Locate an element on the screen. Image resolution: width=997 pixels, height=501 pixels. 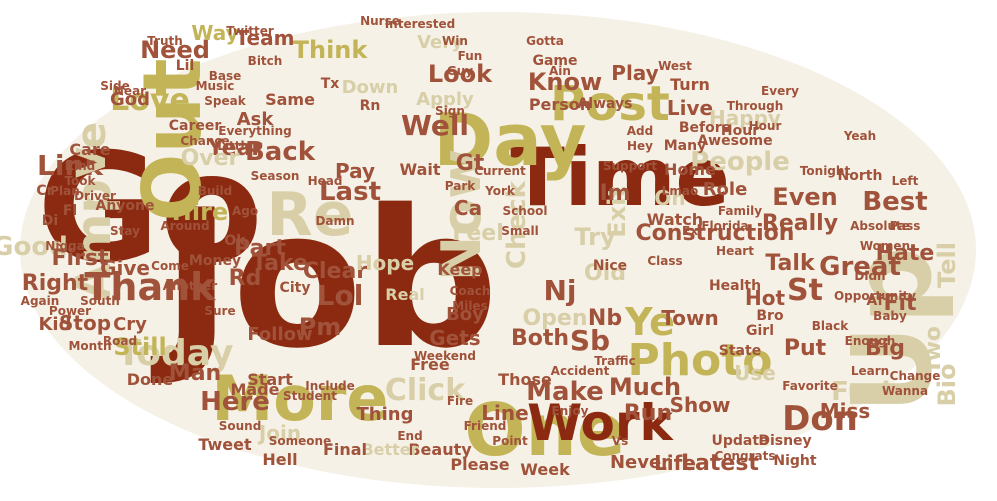
cloud-word: Look is located at coordinates (460, 74).